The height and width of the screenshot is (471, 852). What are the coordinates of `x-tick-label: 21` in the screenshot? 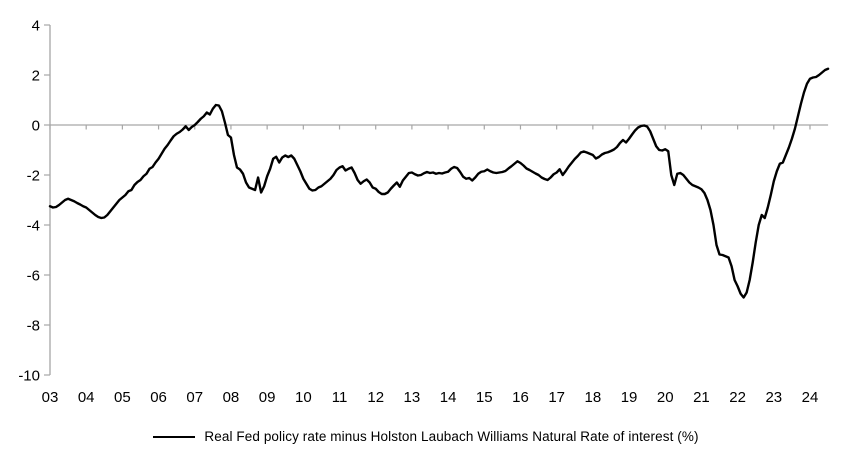 It's located at (701, 397).